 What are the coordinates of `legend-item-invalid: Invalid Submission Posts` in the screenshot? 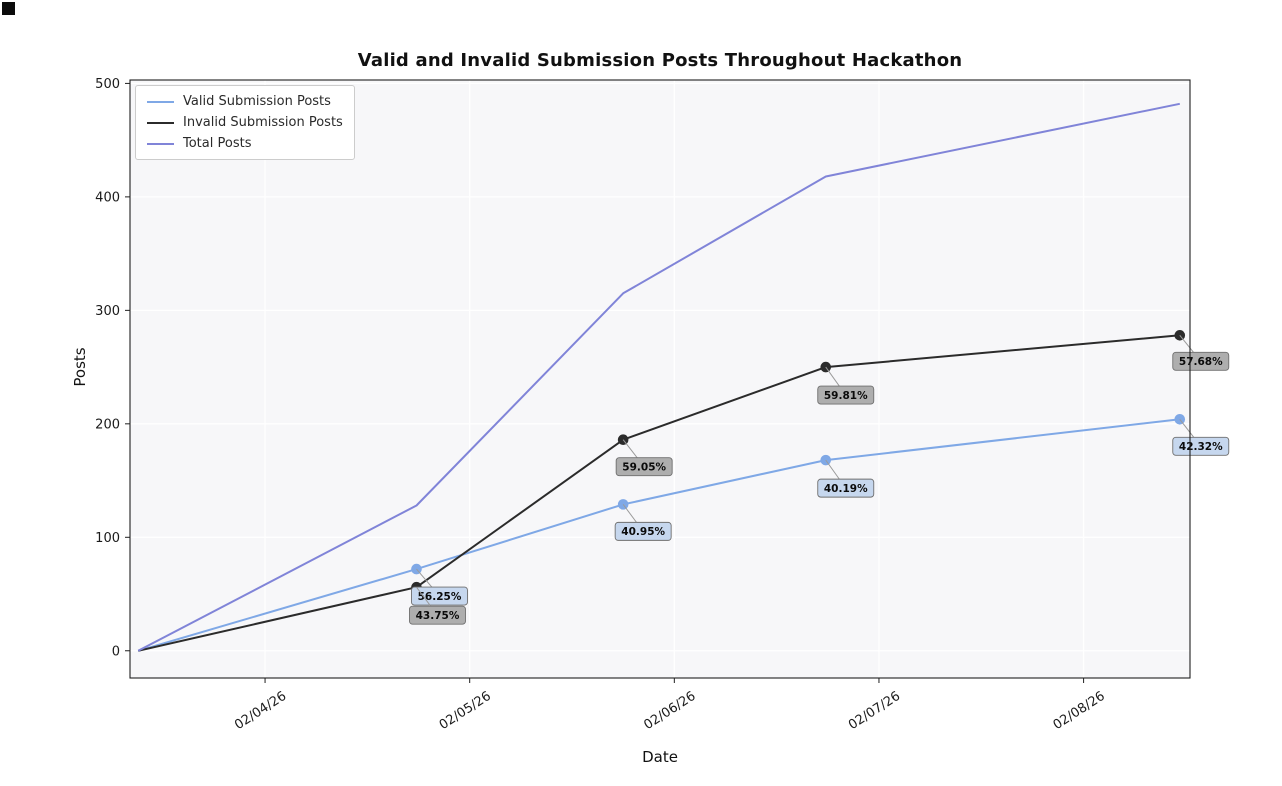 It's located at (245, 122).